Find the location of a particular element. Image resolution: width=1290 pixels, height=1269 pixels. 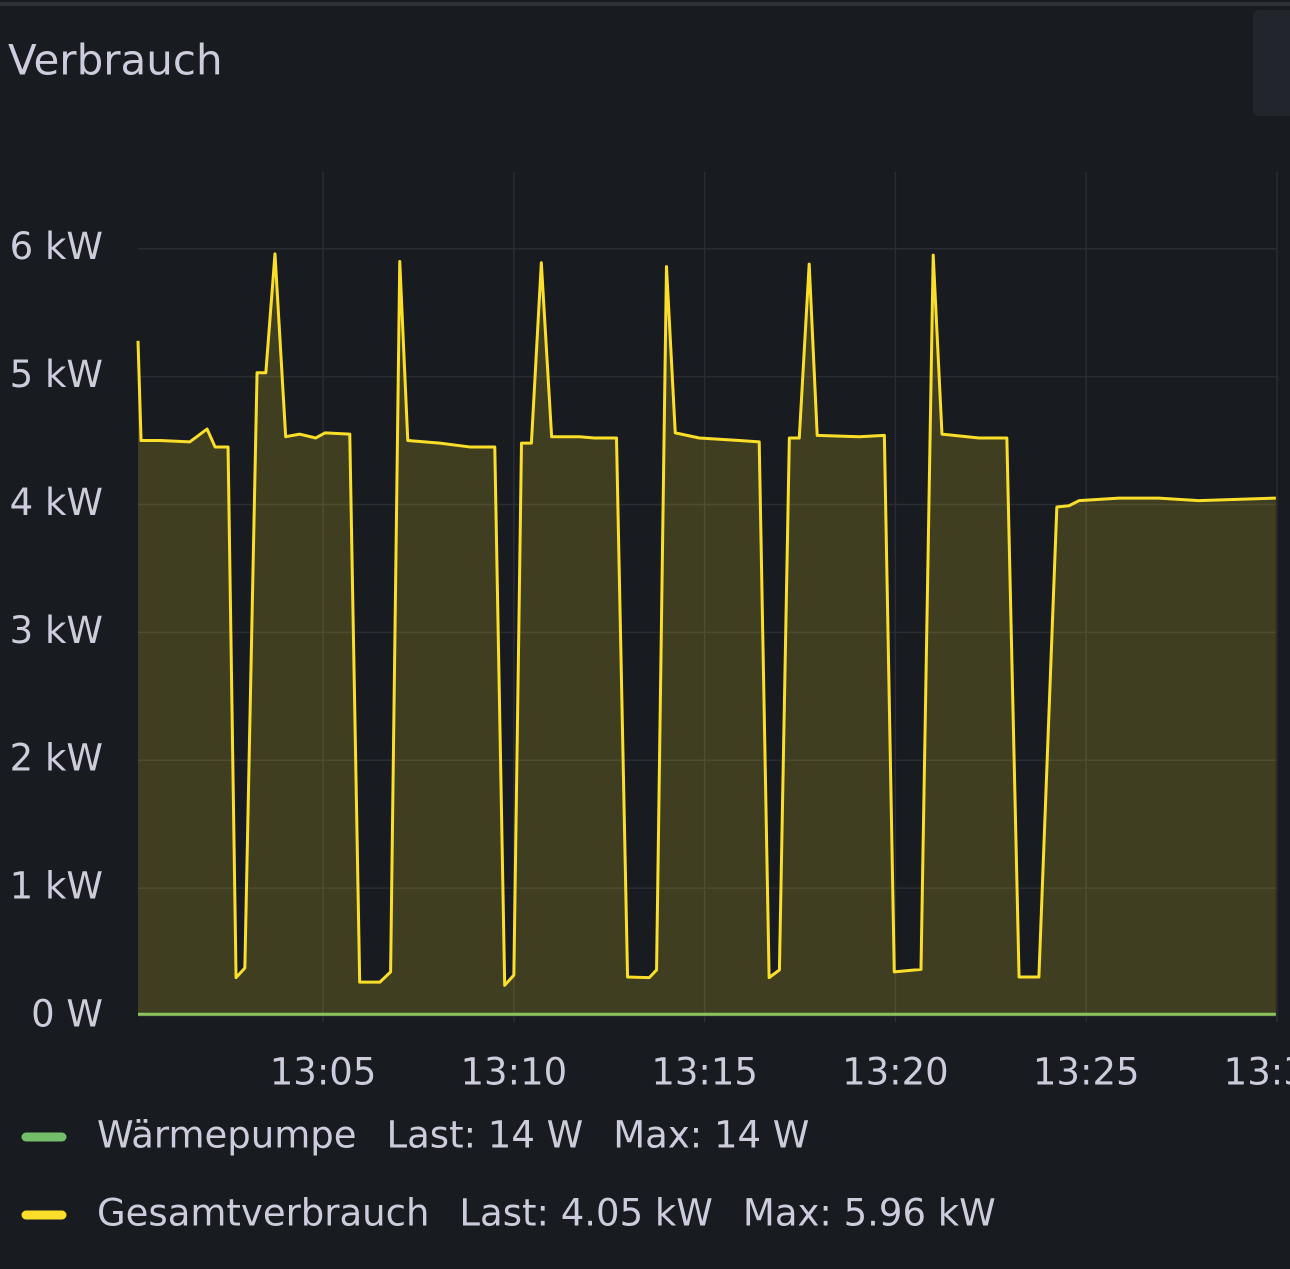

x-tick-label: 13:05 is located at coordinates (323, 1072).